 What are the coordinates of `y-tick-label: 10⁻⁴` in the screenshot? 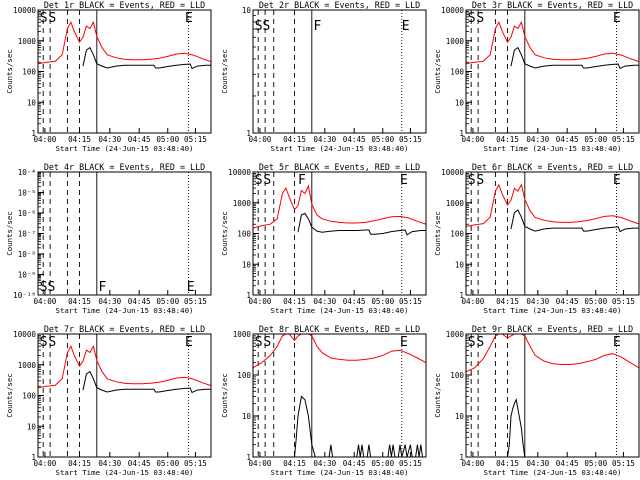 It's located at (27, 172).